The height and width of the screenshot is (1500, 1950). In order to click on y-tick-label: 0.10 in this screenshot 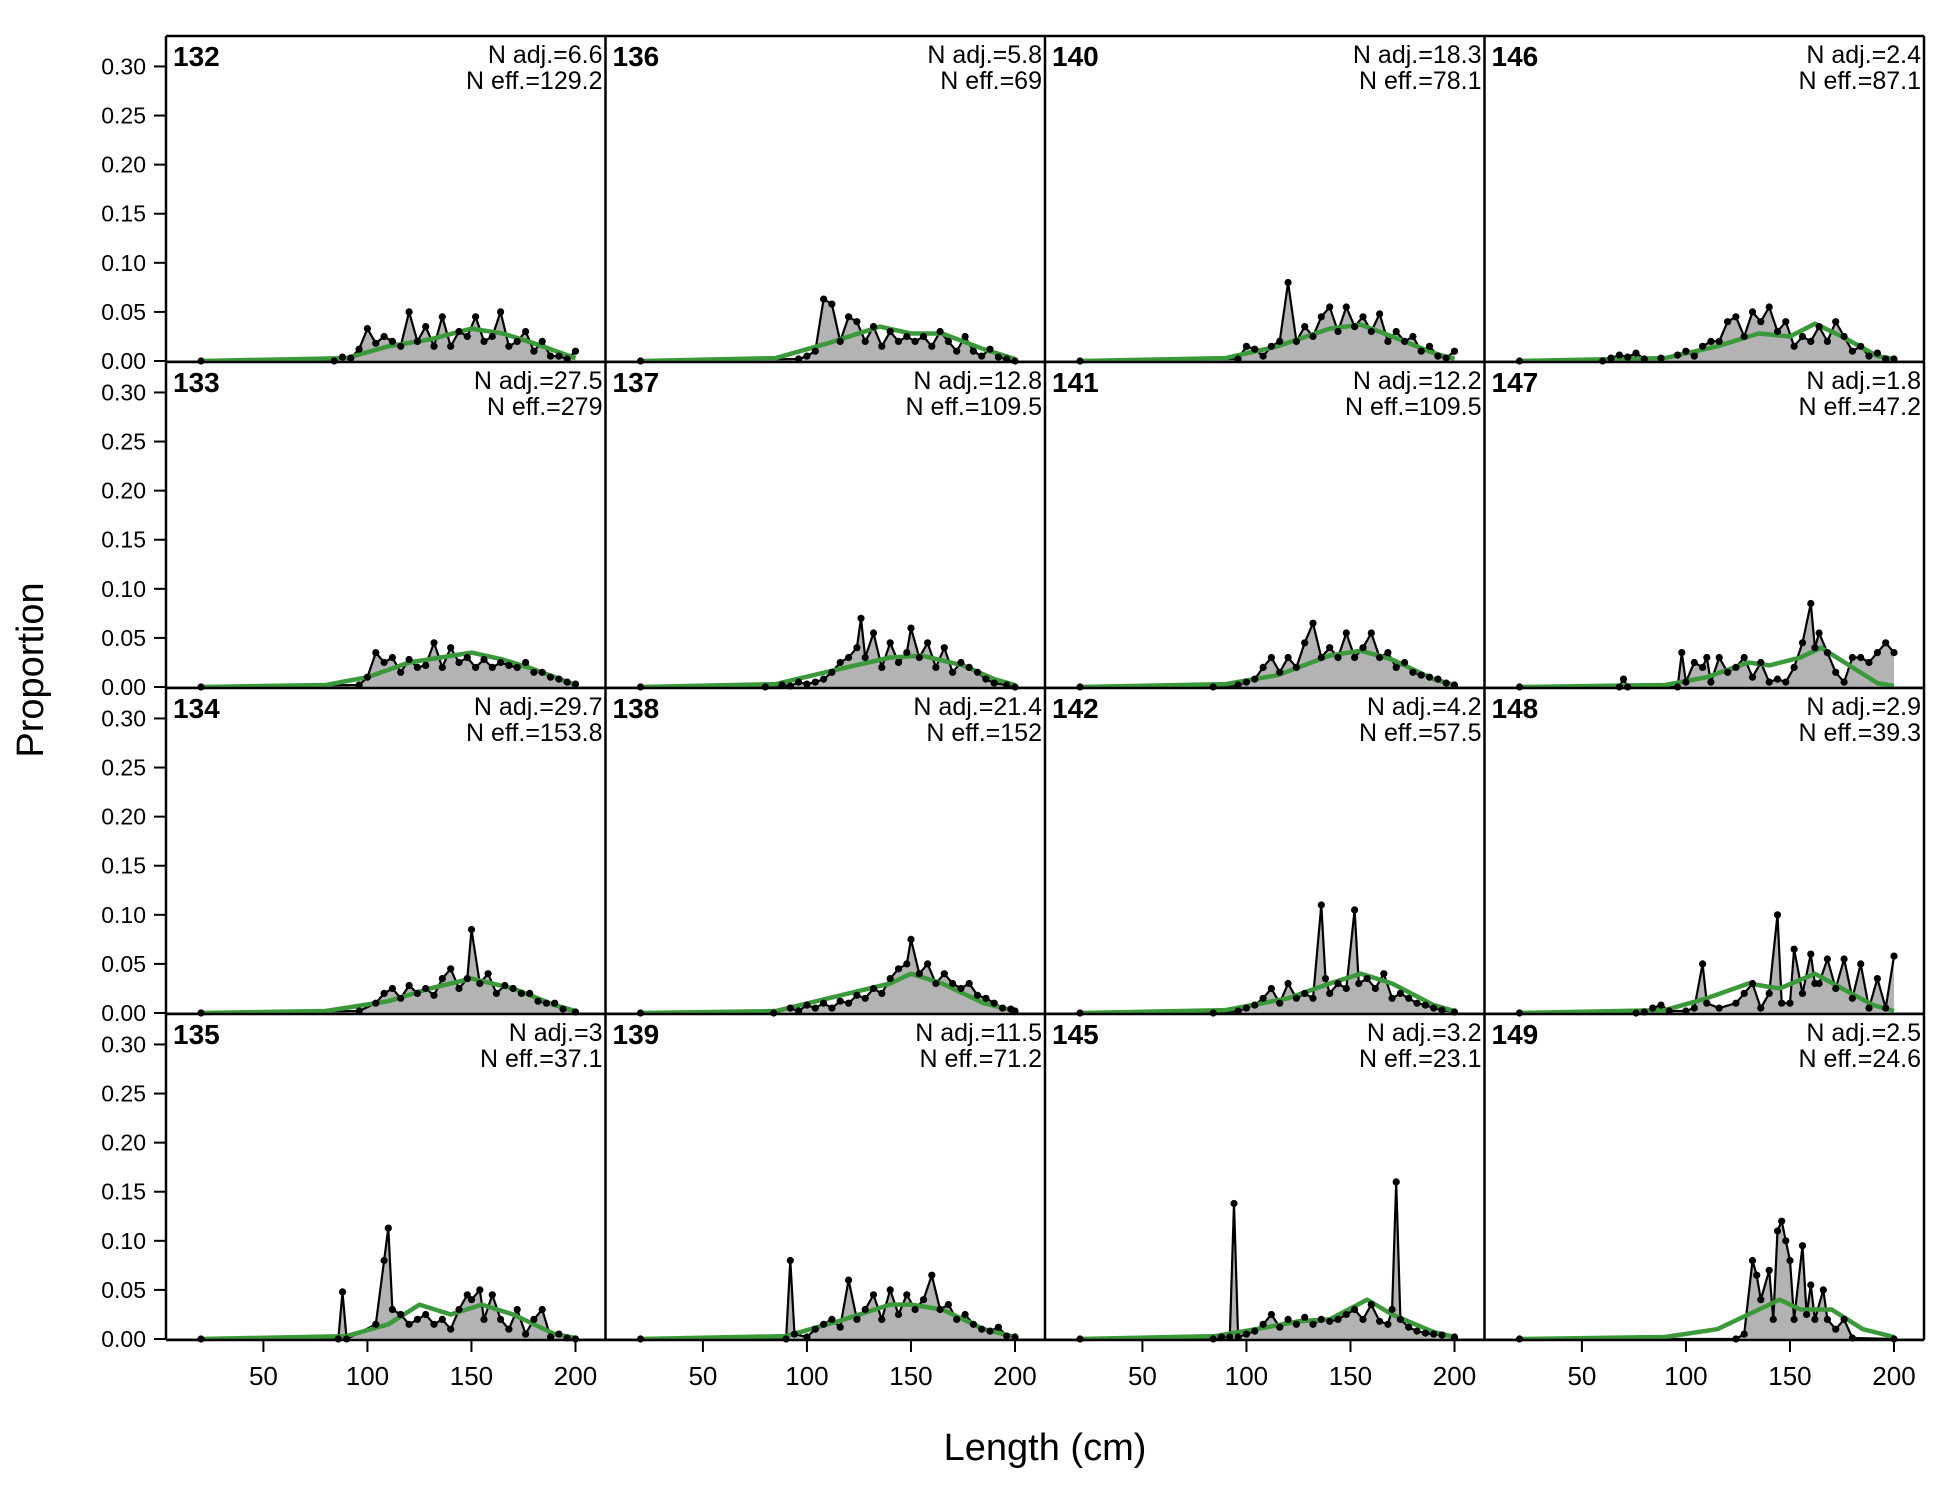, I will do `click(123, 915)`.